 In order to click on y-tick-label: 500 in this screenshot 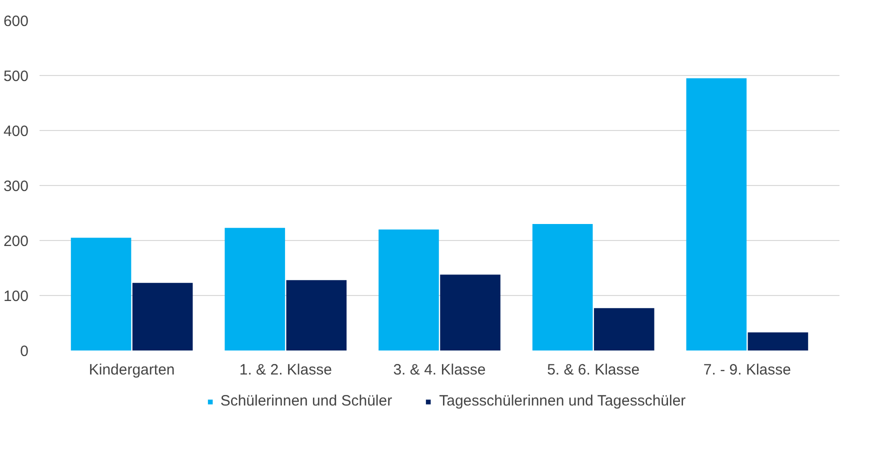, I will do `click(16, 76)`.